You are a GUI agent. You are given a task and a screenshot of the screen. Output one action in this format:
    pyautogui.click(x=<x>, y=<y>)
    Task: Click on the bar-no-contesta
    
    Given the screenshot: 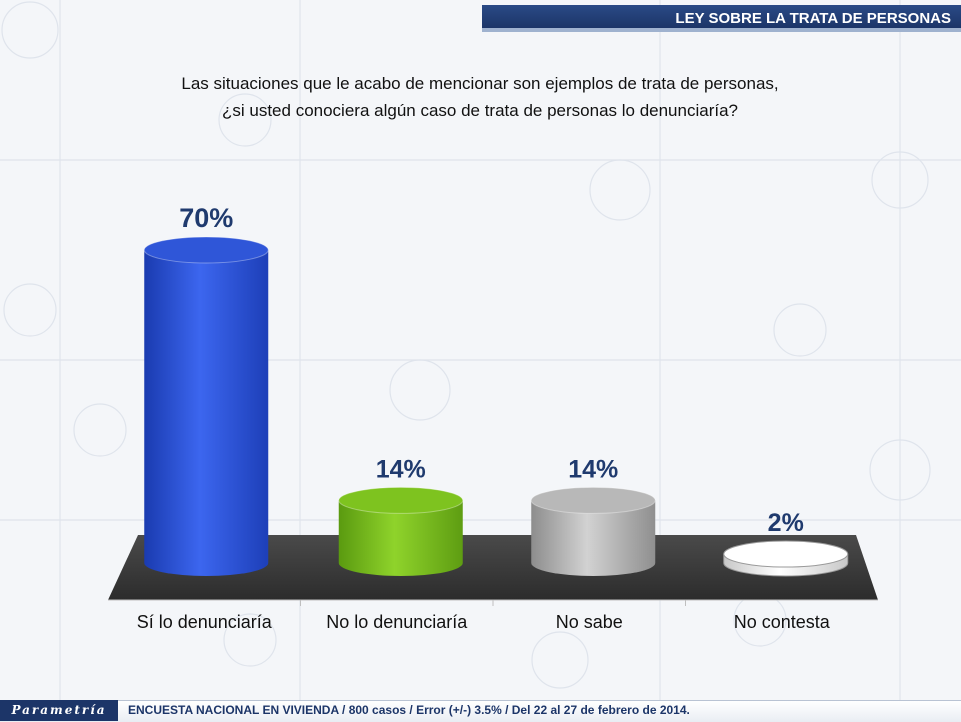 What is the action you would take?
    pyautogui.click(x=786, y=558)
    